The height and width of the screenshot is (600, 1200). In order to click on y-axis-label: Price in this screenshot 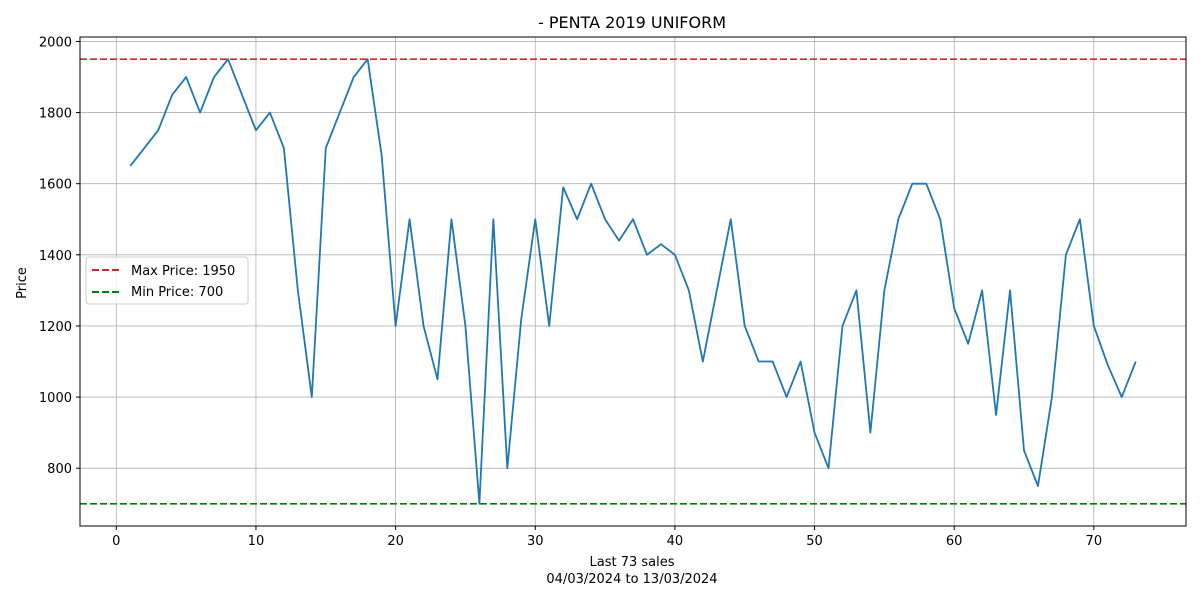, I will do `click(22, 283)`.